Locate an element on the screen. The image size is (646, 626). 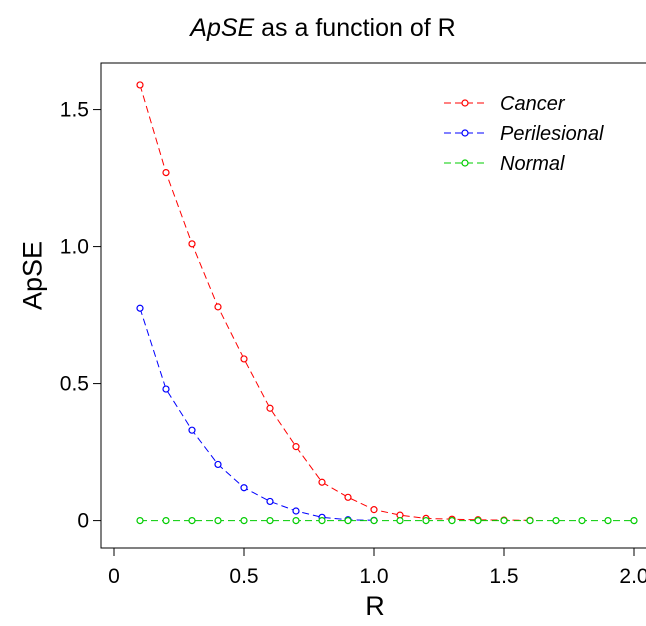
chart-title-italic: ApSE is located at coordinates (222, 28).